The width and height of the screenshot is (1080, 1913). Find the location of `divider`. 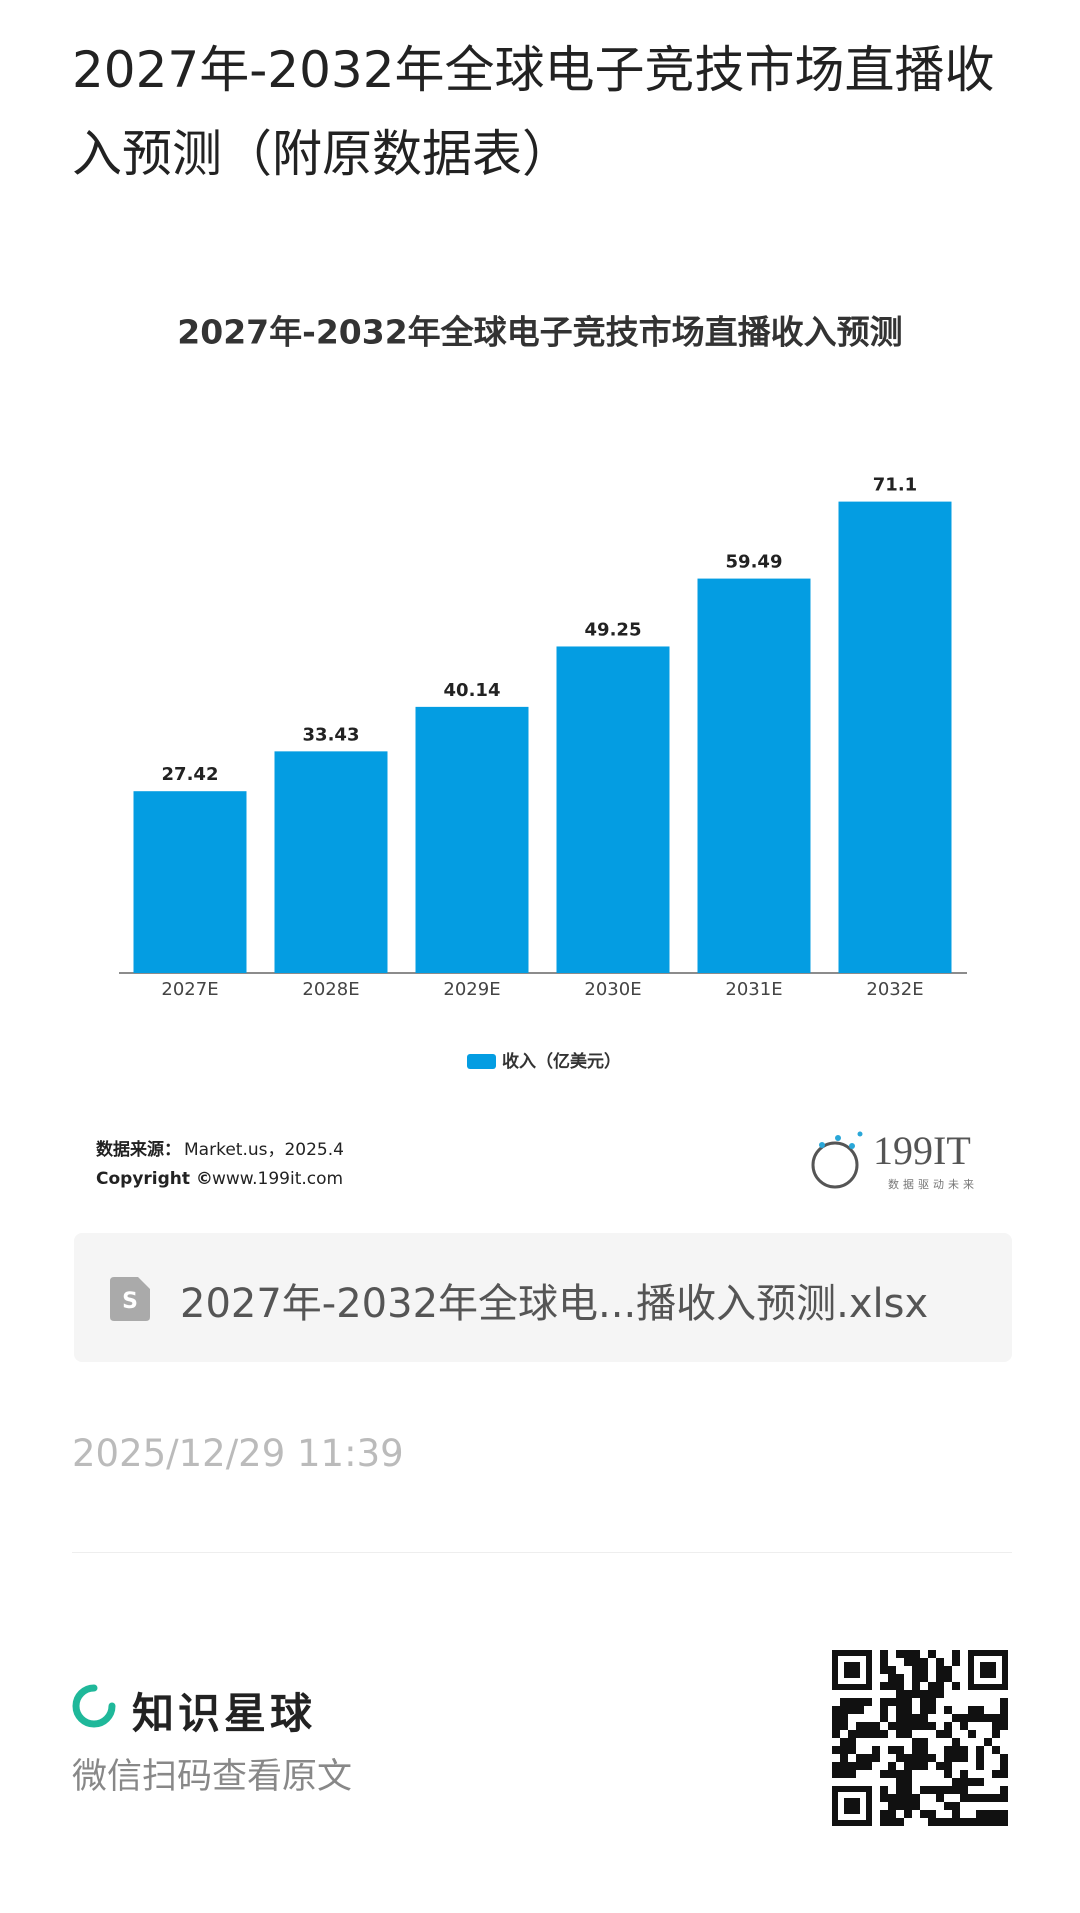

divider is located at coordinates (542, 1552).